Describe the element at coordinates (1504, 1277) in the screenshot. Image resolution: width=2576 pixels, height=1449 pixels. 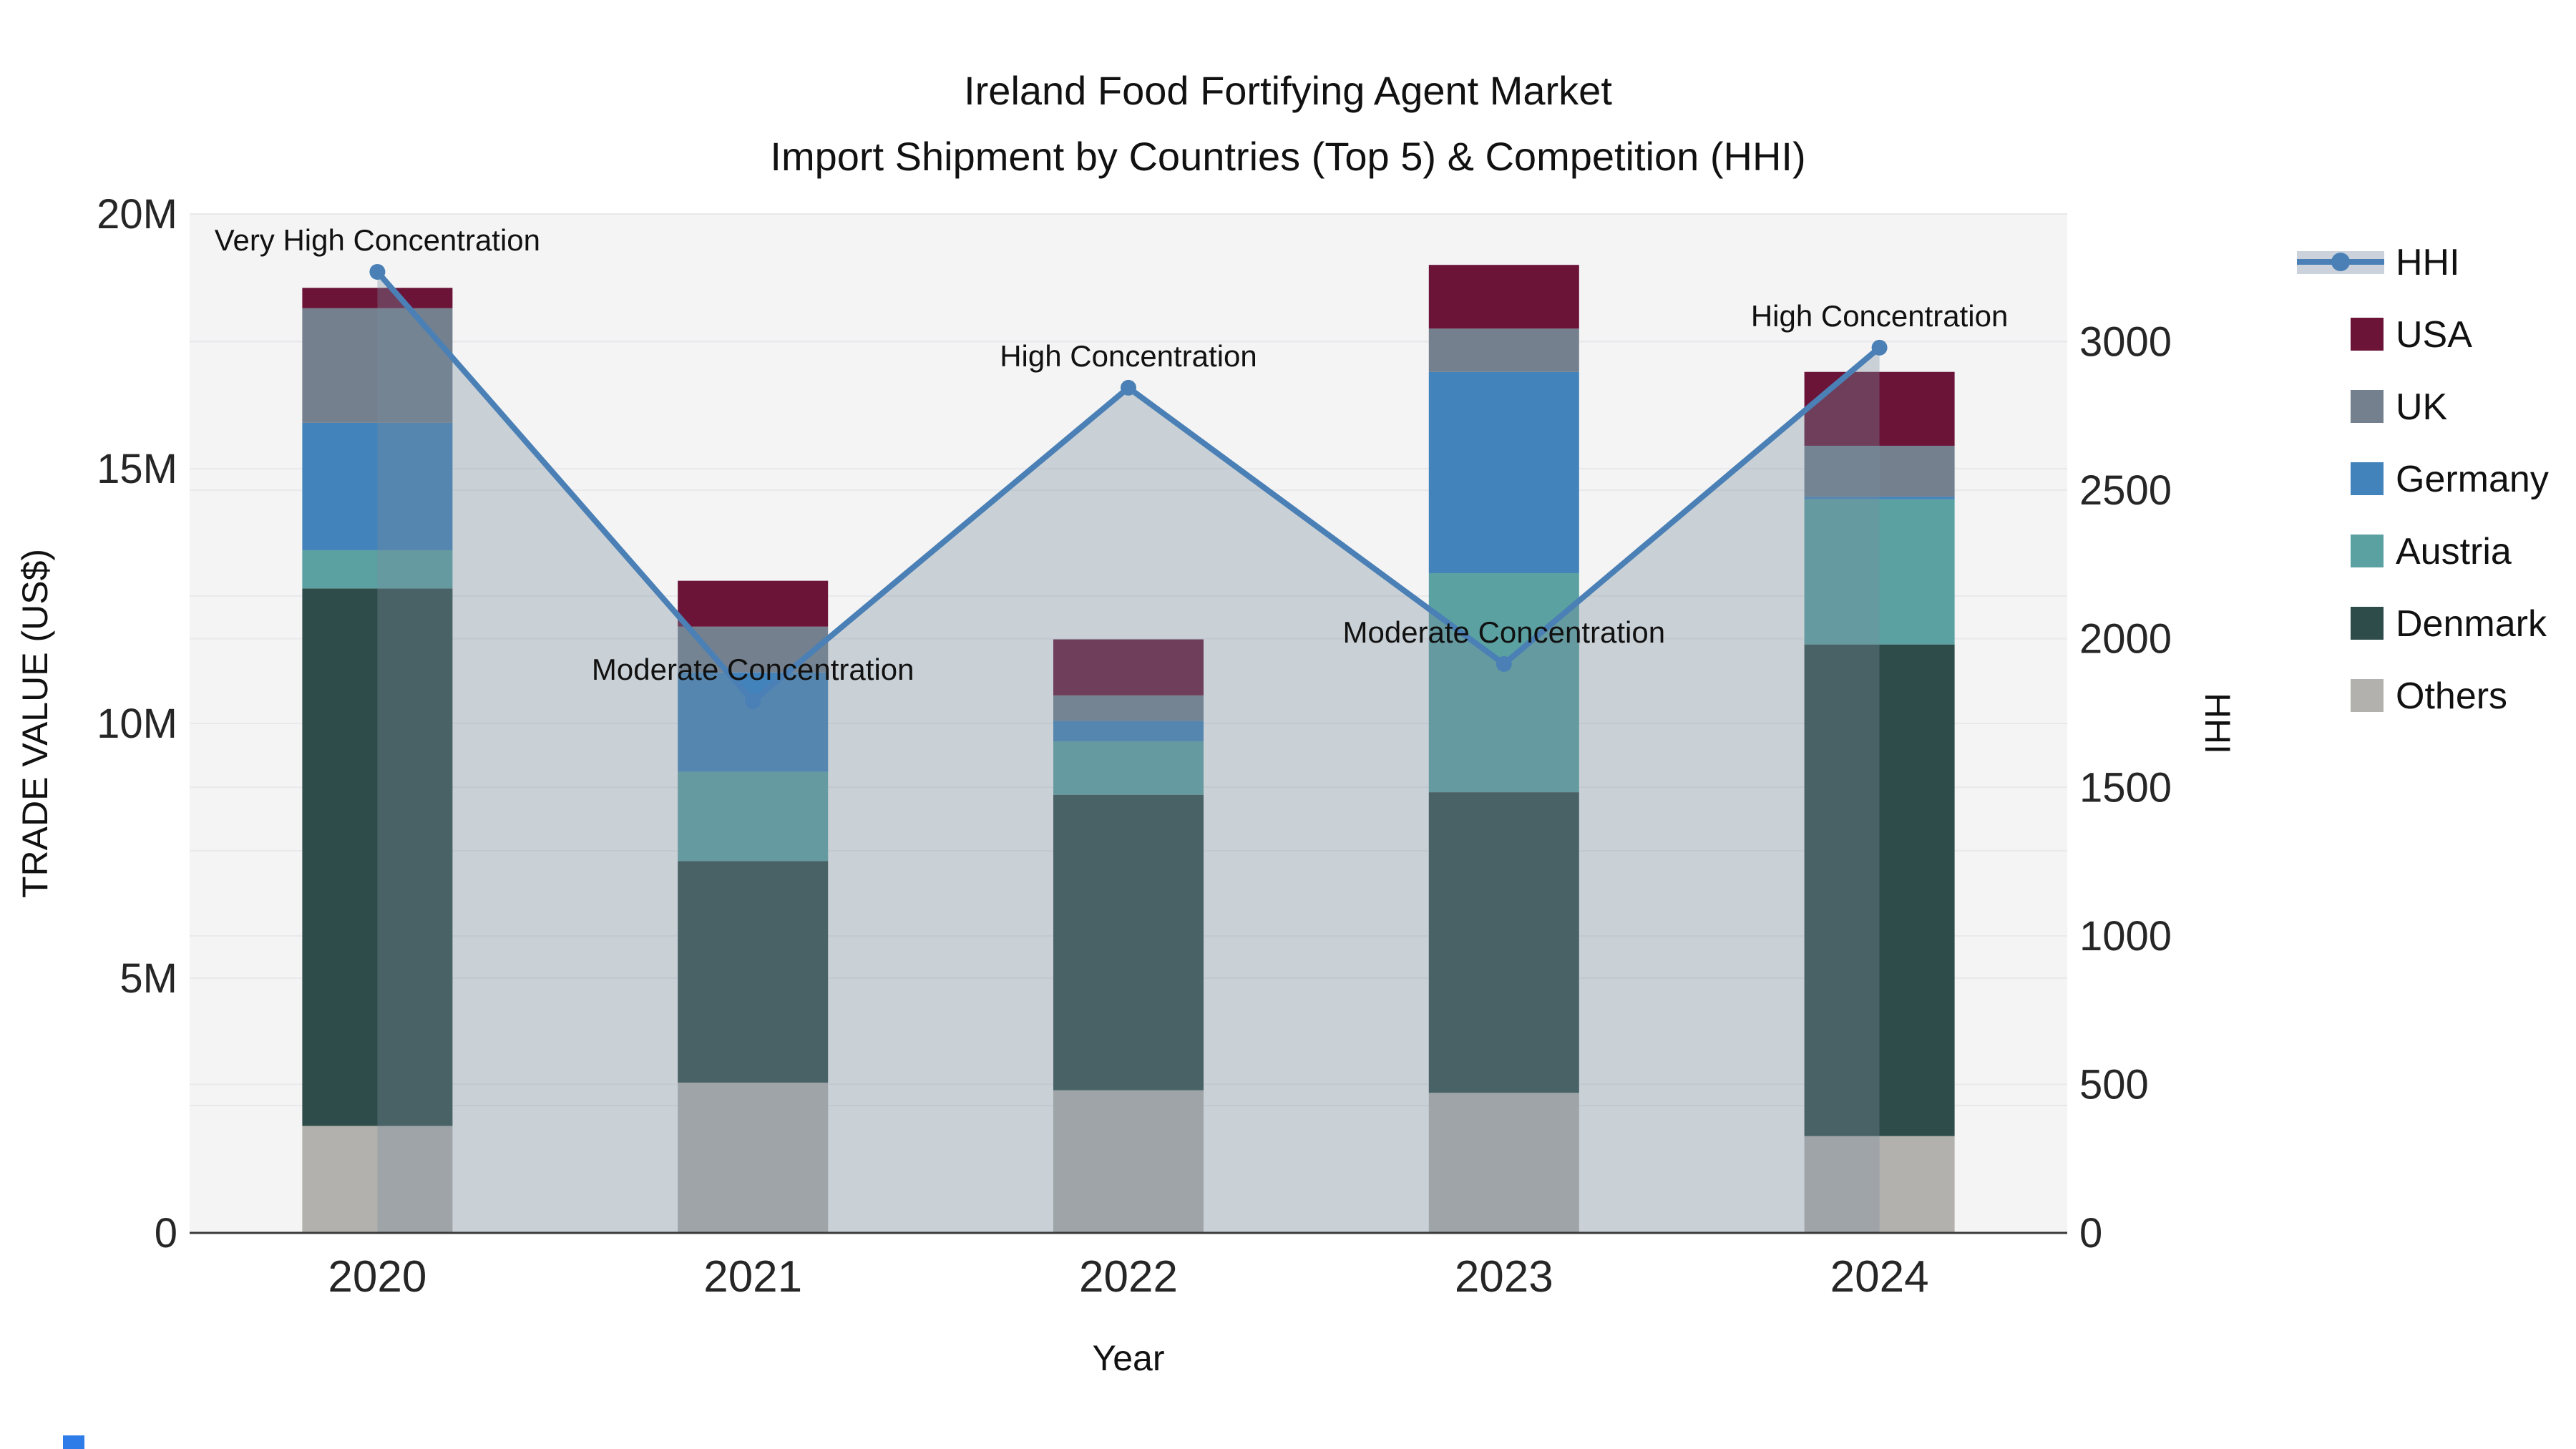
I see `x-tick-2023: 2023` at that location.